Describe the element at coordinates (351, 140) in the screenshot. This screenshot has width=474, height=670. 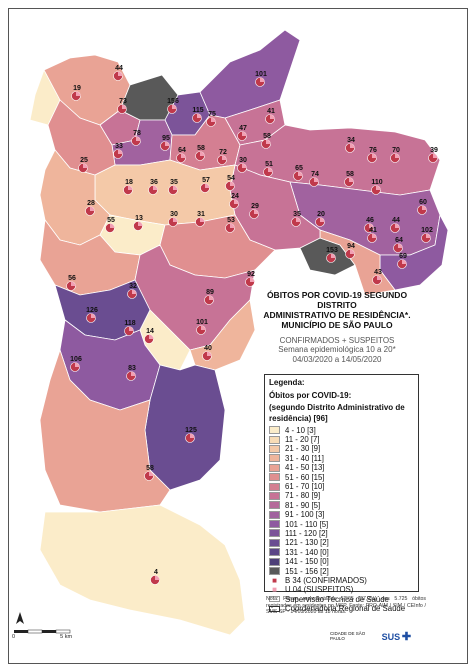
I see `district-count-label: 34` at that location.